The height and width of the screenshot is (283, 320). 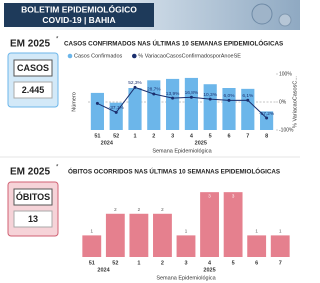 What do you see at coordinates (135, 83) in the screenshot?
I see `data-label: 52,3%` at bounding box center [135, 83].